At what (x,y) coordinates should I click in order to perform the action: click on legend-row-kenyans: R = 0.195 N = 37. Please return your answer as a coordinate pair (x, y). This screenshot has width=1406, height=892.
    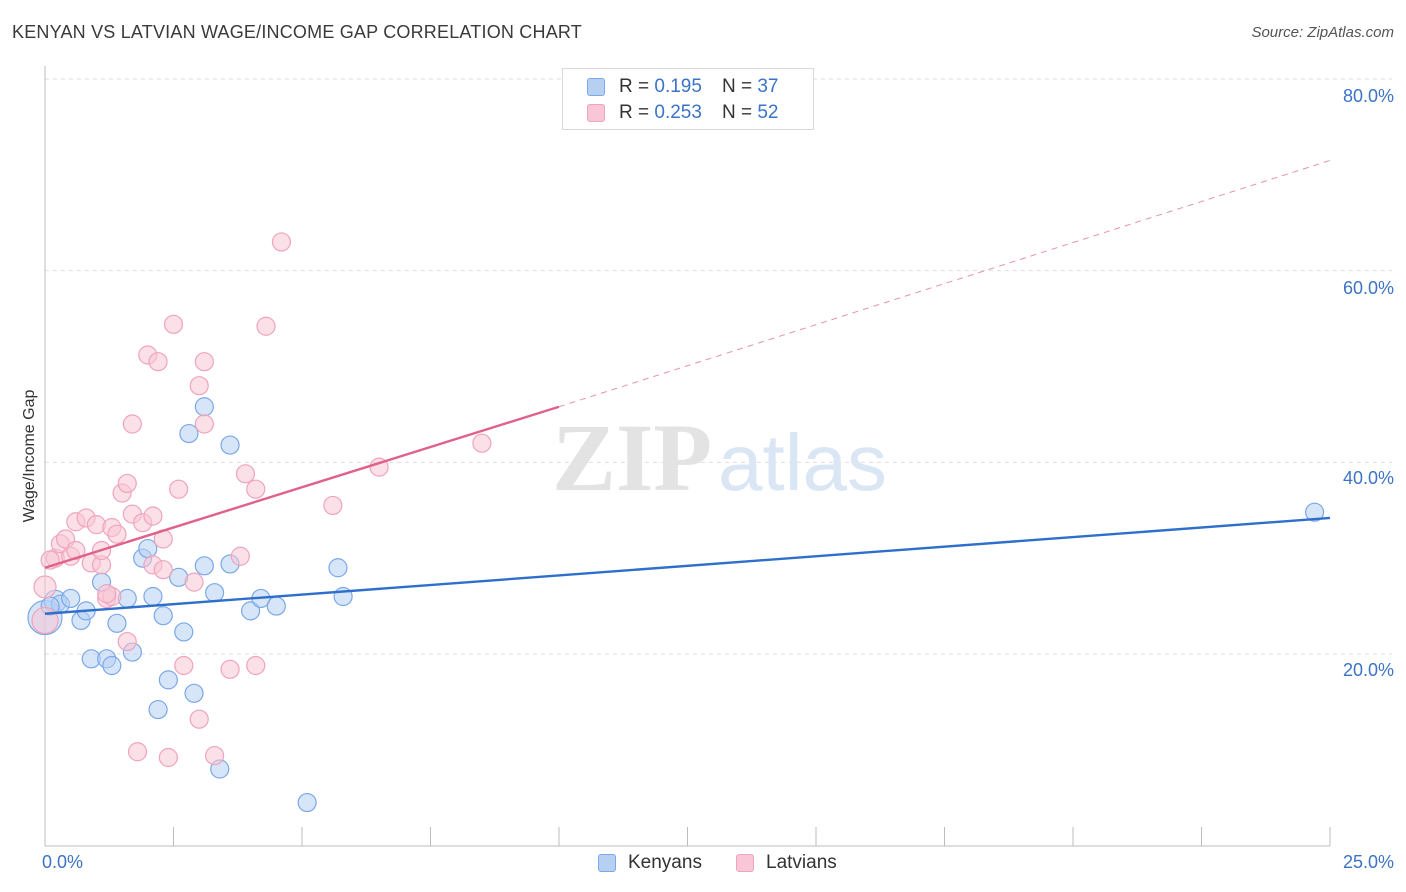
    Looking at the image, I should click on (682, 87).